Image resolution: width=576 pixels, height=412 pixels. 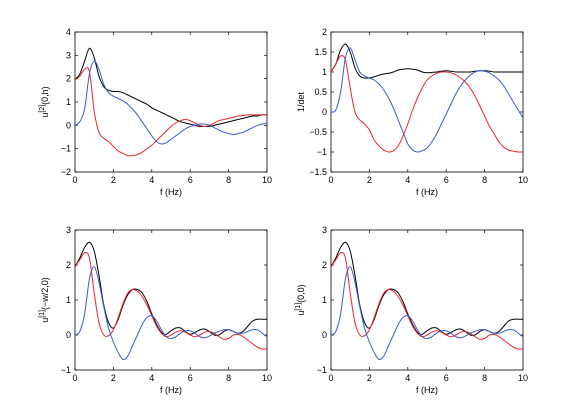 I want to click on y-axis-label-superscript: [2], so click(x=42, y=109).